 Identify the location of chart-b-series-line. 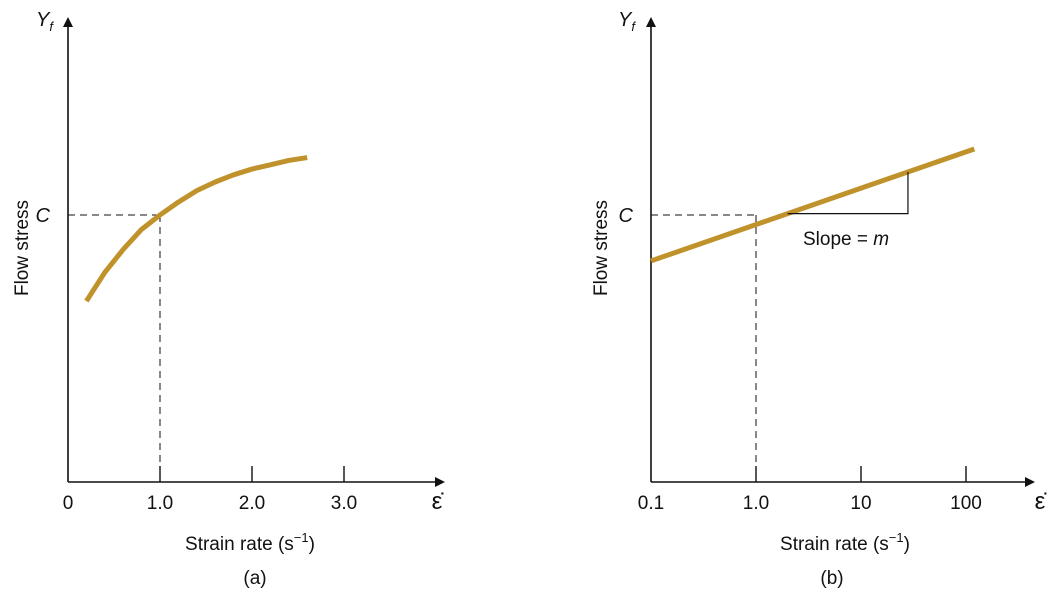
(813, 205).